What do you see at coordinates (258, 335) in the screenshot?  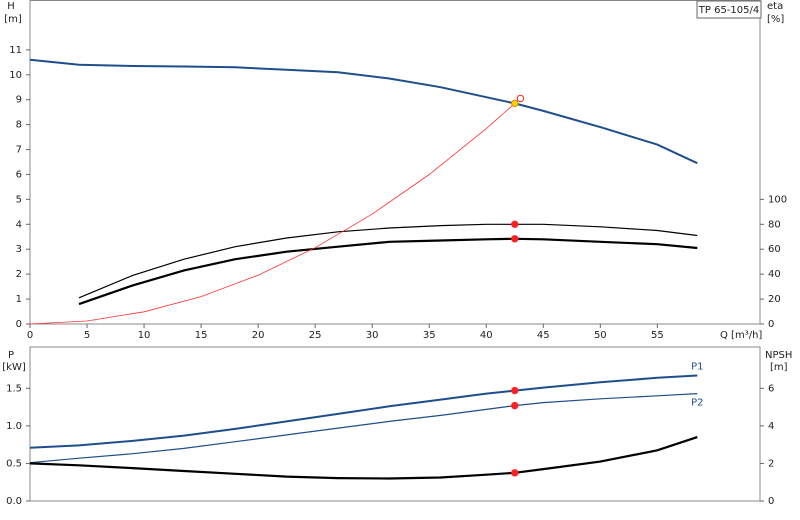 I see `x-tick-label: 20` at bounding box center [258, 335].